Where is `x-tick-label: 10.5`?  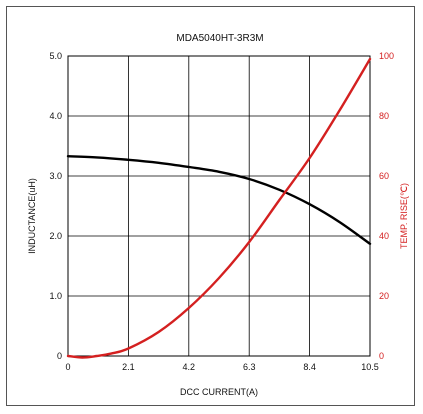
x-tick-label: 10.5 is located at coordinates (370, 367).